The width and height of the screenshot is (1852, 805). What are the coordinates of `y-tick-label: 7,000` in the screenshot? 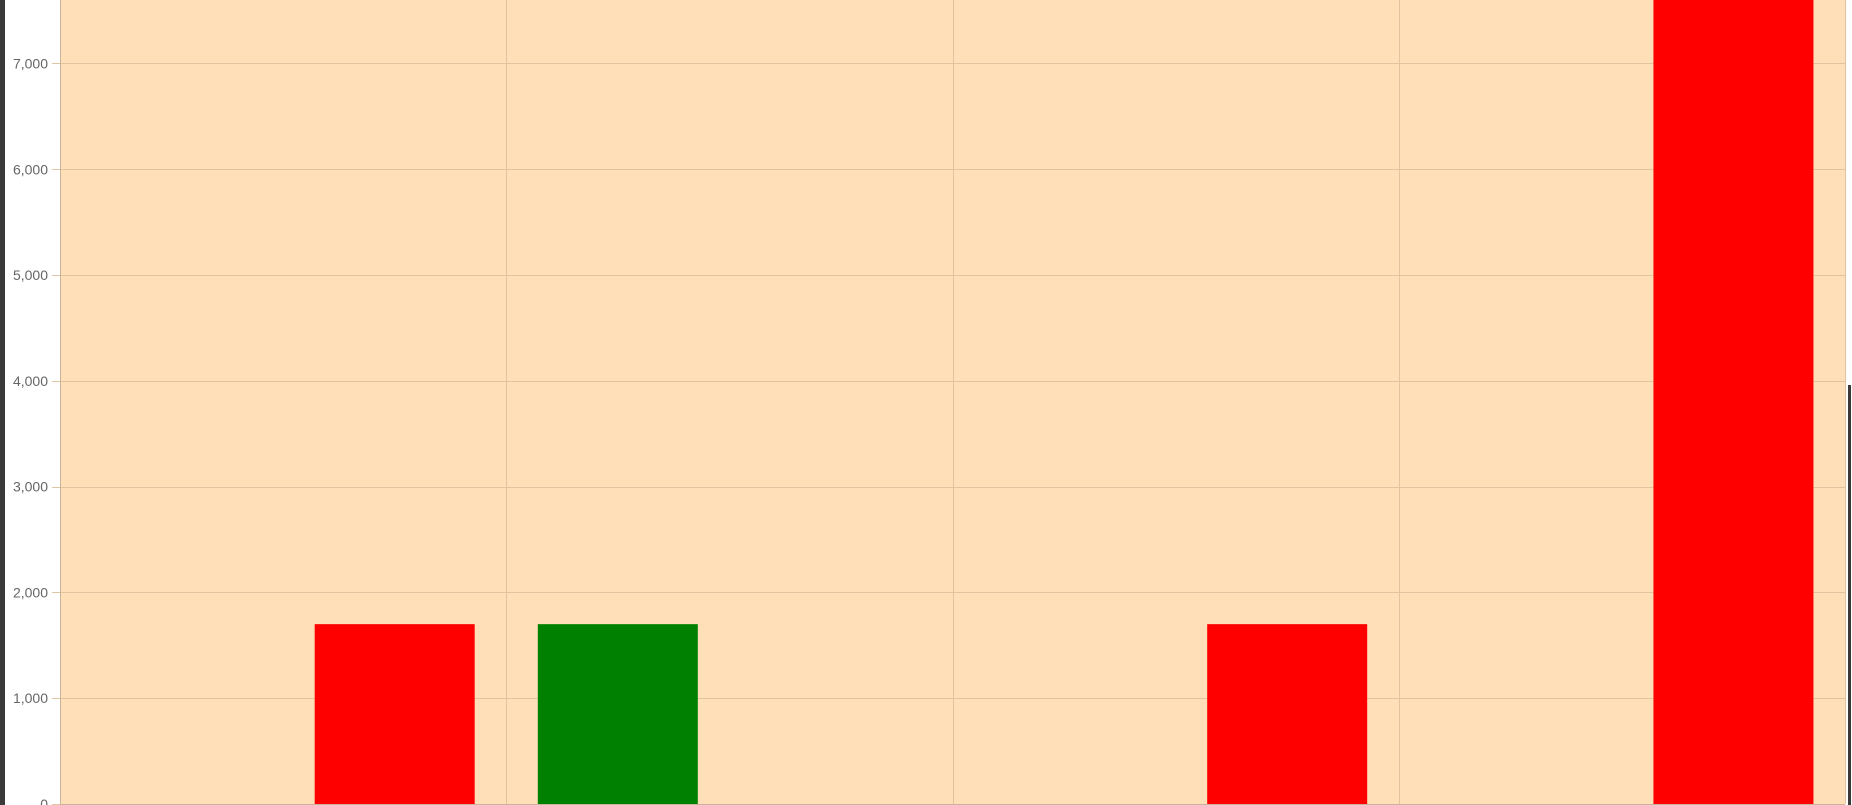 It's located at (30, 63).